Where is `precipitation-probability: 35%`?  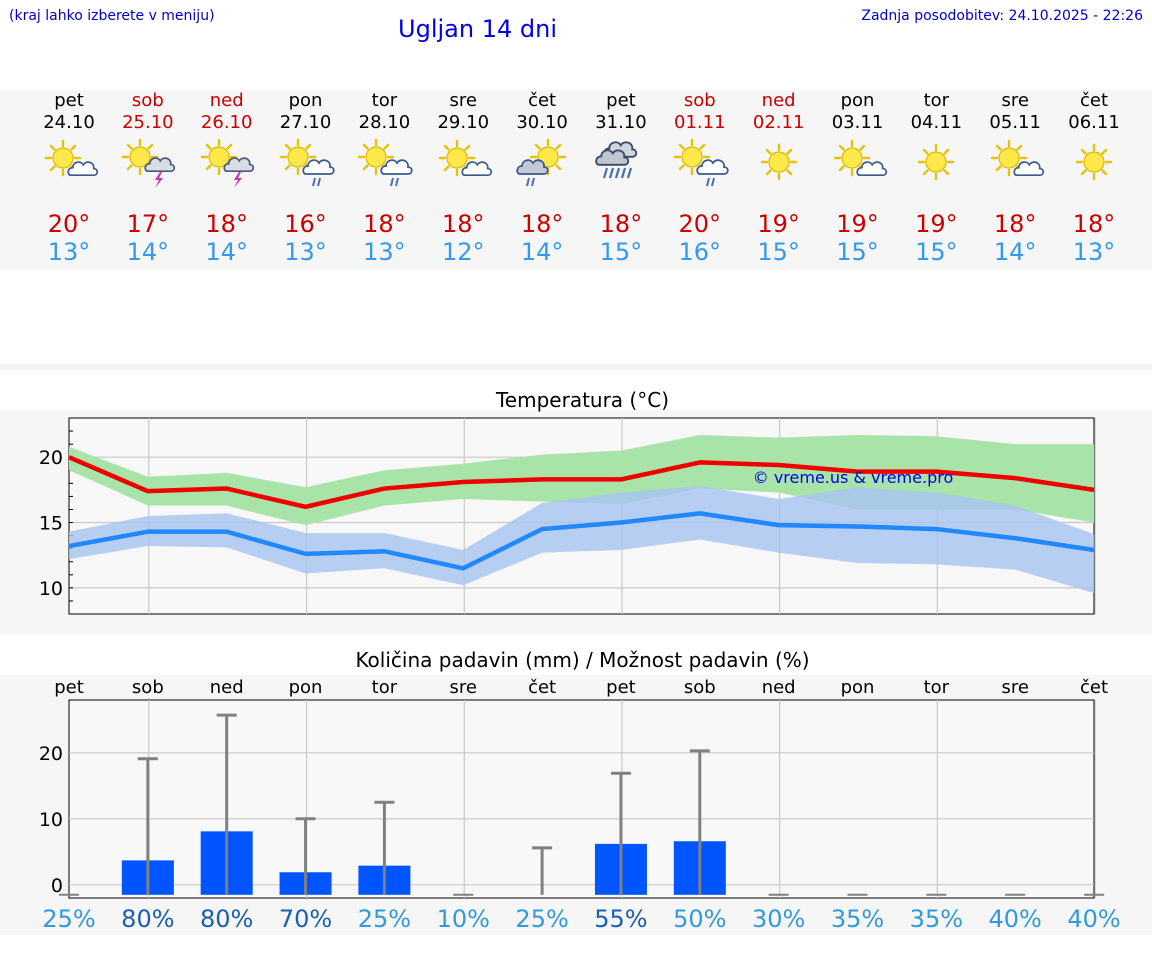 precipitation-probability: 35% is located at coordinates (936, 919).